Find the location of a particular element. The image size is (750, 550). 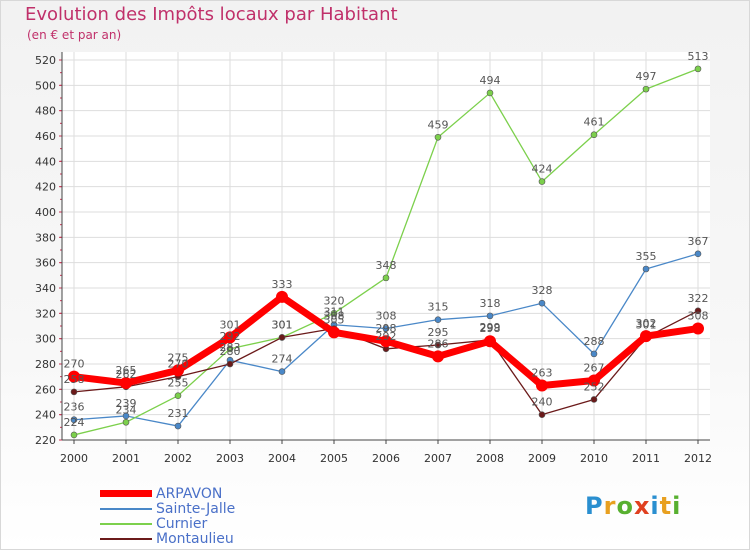

data-label-sainte-jalle: 288 is located at coordinates (594, 341).